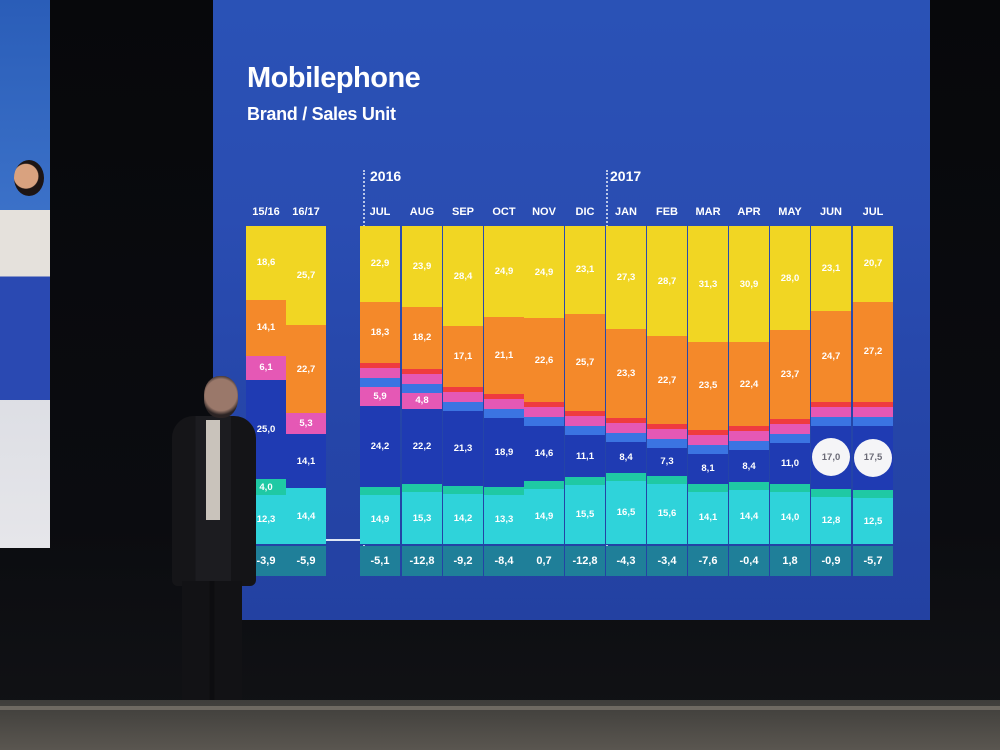 Image resolution: width=1000 pixels, height=750 pixels. Describe the element at coordinates (790, 375) in the screenshot. I see `segment-value-label: 23,7` at that location.